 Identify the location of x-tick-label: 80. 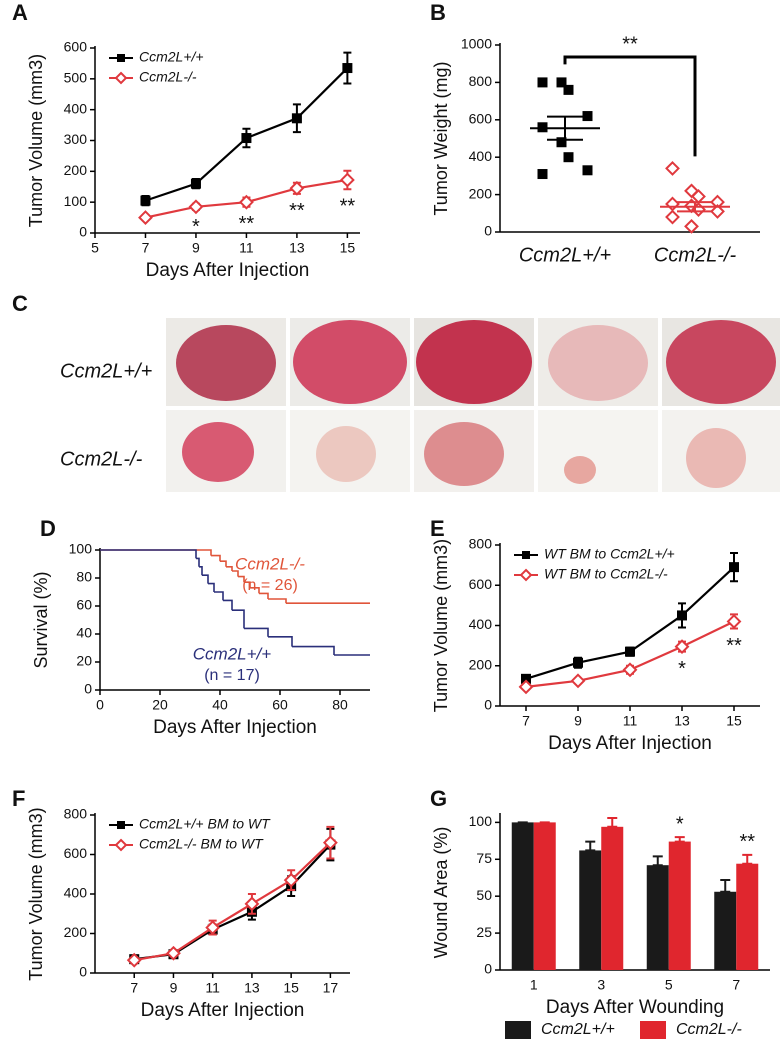
(340, 705).